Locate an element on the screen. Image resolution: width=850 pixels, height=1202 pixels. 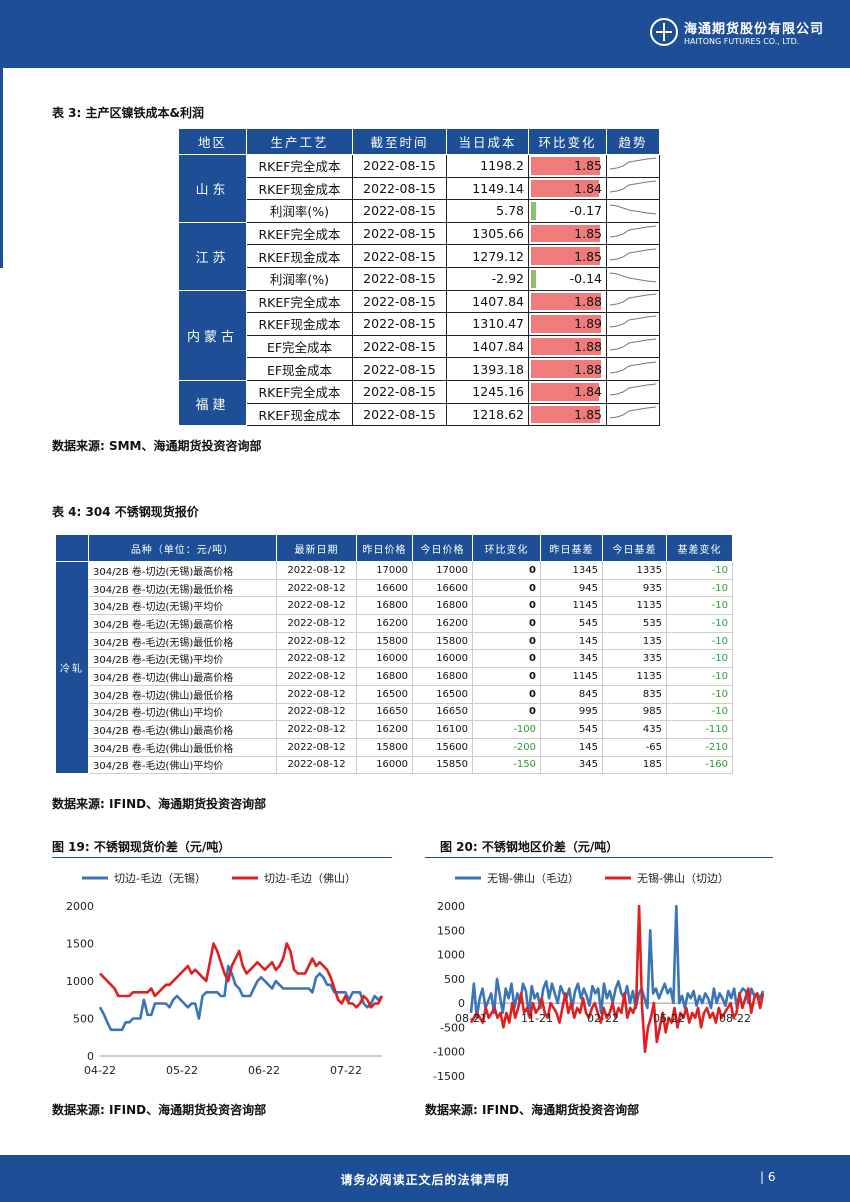
cost-cell: 1407.84 is located at coordinates (487, 301).